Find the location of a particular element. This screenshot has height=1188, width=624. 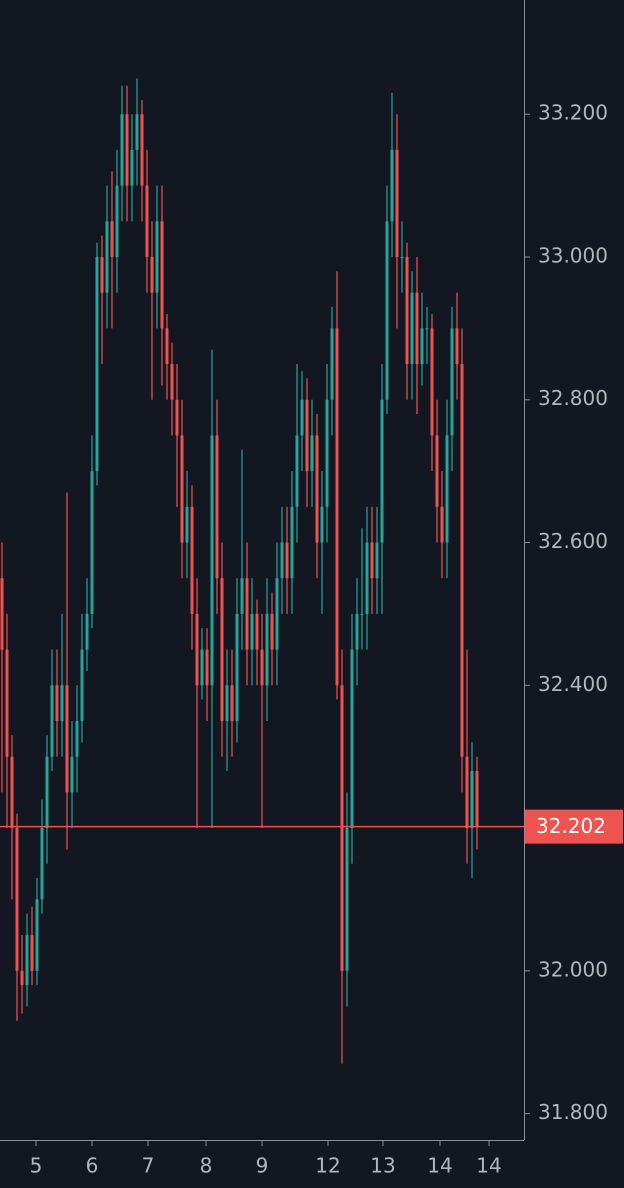

y-tick-label: 33.200 is located at coordinates (573, 113).